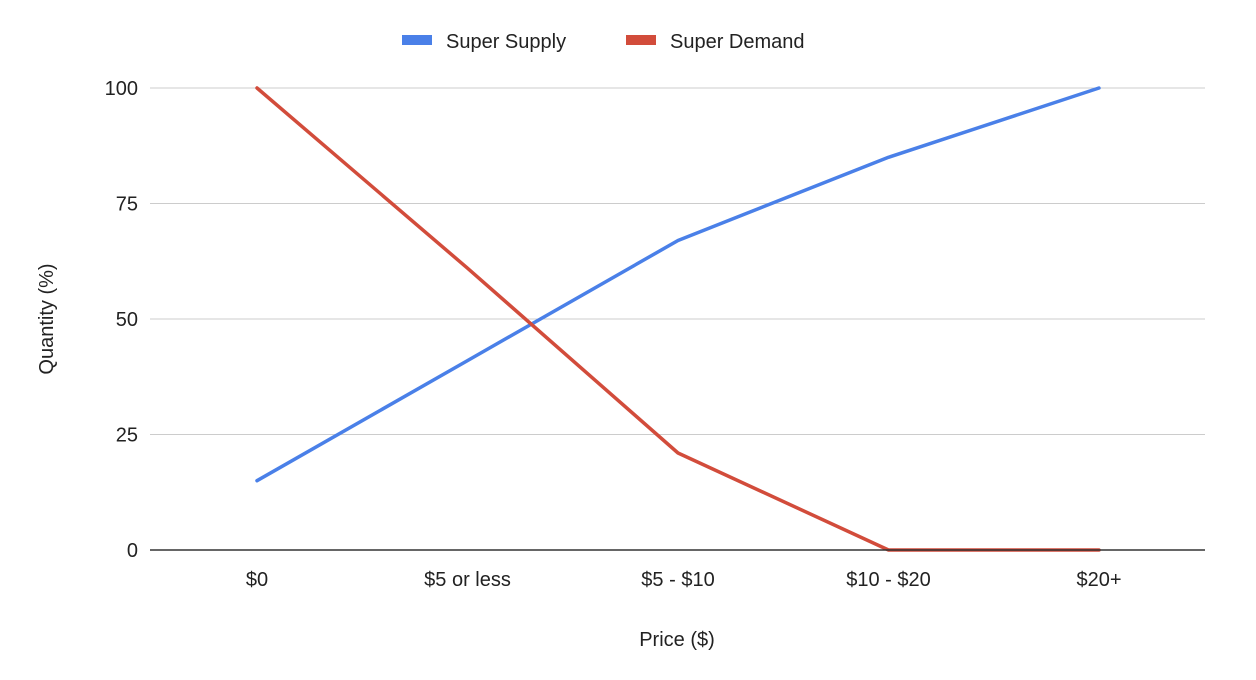 The image size is (1256, 680). Describe the element at coordinates (257, 580) in the screenshot. I see `x-tick-label: $0` at that location.